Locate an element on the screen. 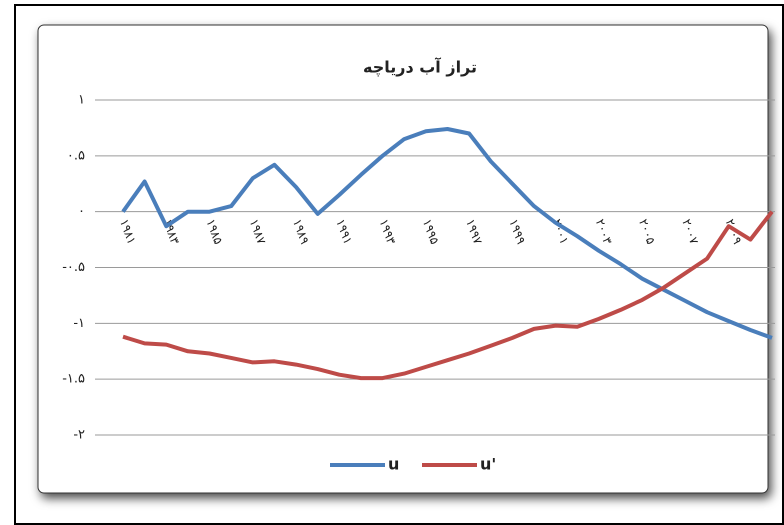 Image resolution: width=784 pixels, height=525 pixels. y-tick-label: ۱ is located at coordinates (81, 100).